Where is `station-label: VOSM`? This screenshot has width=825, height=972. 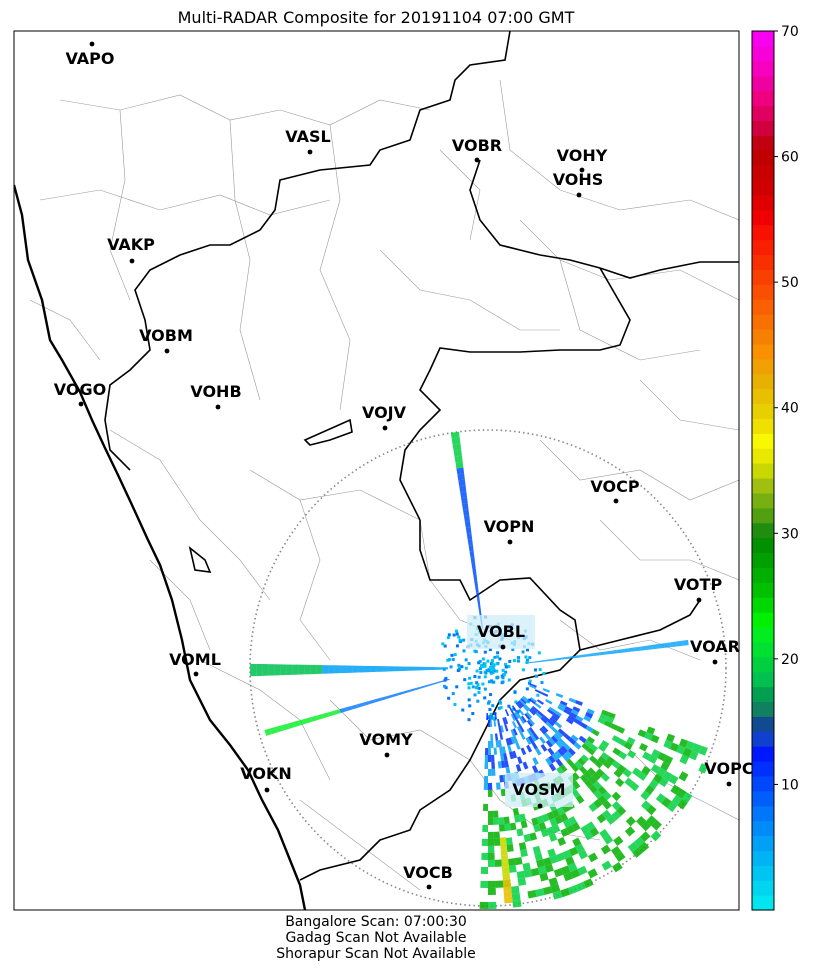
station-label: VOSM is located at coordinates (538, 789).